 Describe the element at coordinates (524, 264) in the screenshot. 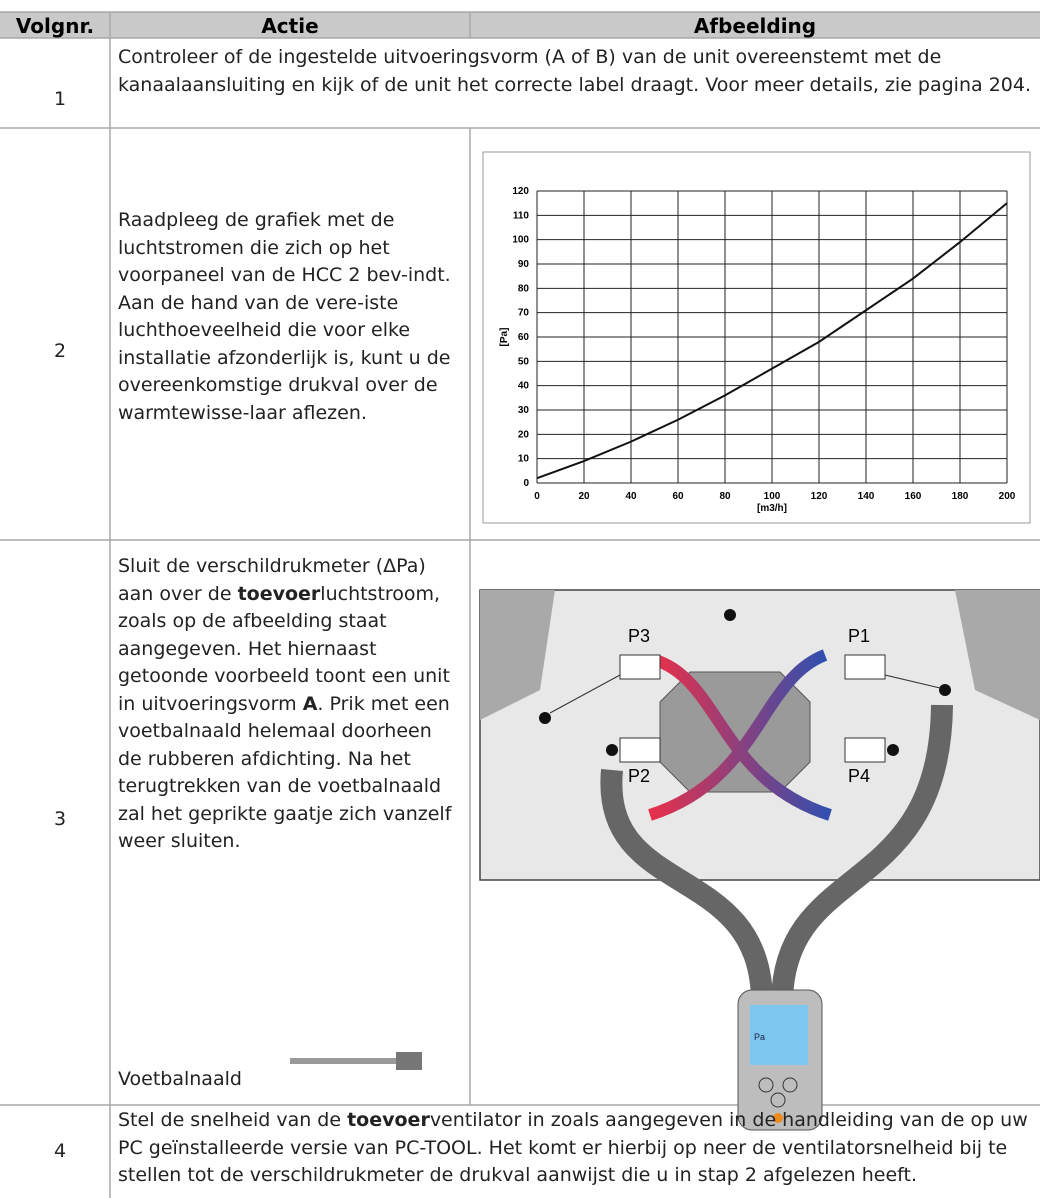

I see `y-tick-label: 90` at that location.